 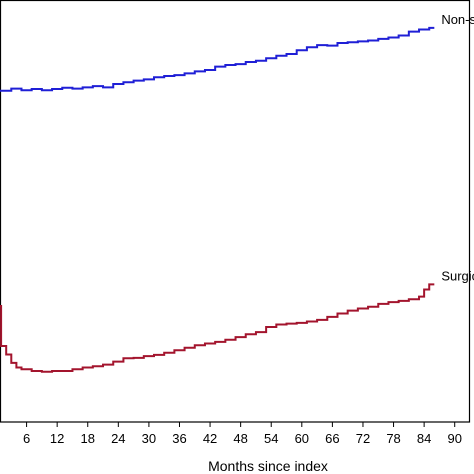 What do you see at coordinates (302, 438) in the screenshot?
I see `x-tick-label: 60` at bounding box center [302, 438].